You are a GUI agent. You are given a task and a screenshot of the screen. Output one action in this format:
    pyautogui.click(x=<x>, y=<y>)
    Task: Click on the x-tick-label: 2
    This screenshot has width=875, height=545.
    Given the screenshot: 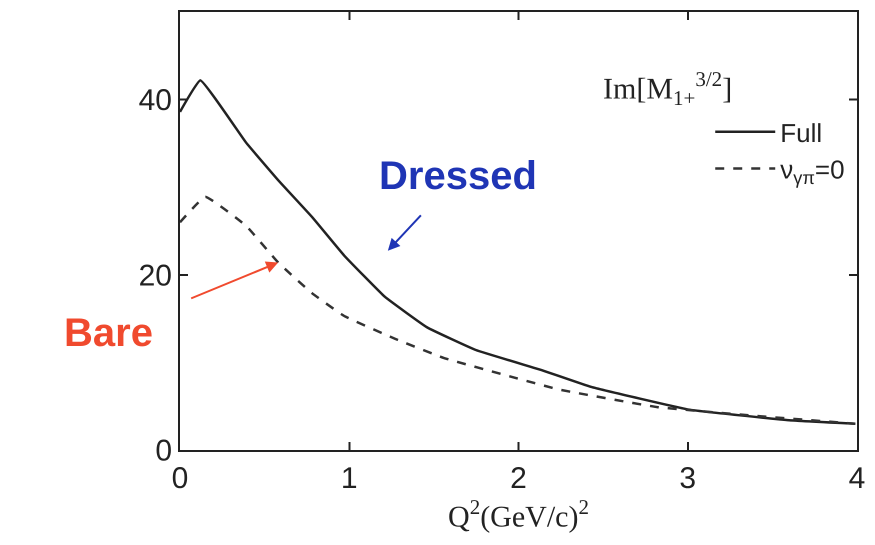 What is the action you would take?
    pyautogui.click(x=518, y=478)
    